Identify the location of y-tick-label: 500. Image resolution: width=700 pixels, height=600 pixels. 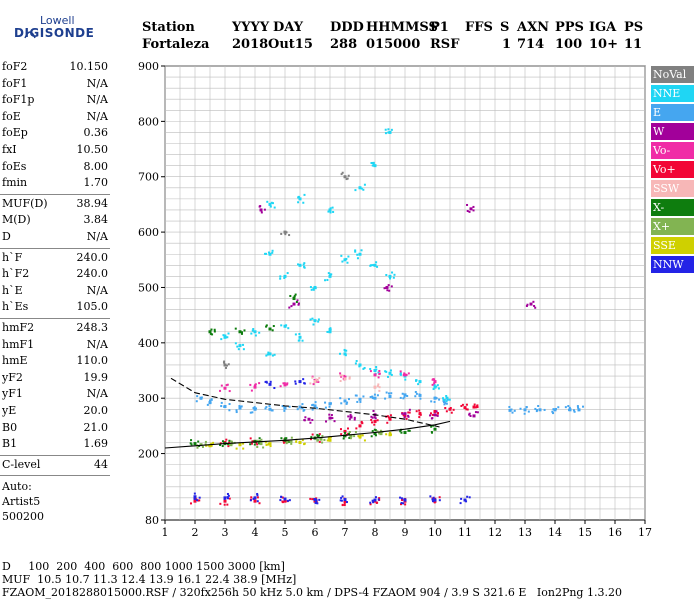
(148, 287).